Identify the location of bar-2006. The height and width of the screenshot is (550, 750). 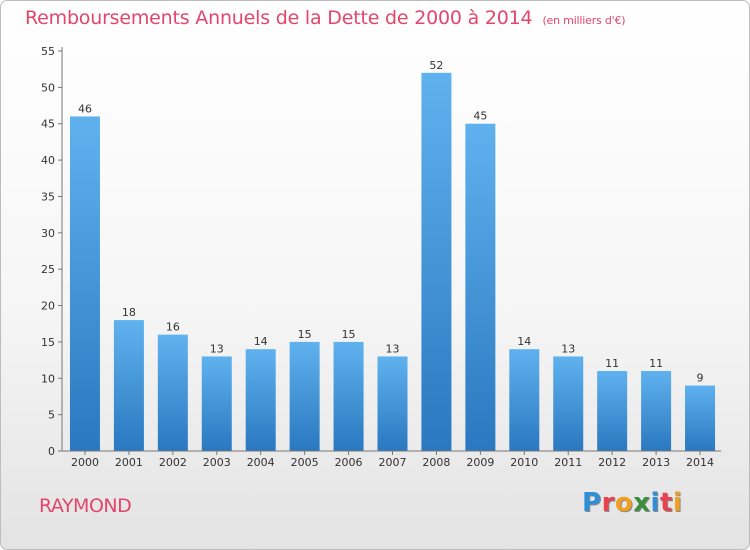
(348, 396).